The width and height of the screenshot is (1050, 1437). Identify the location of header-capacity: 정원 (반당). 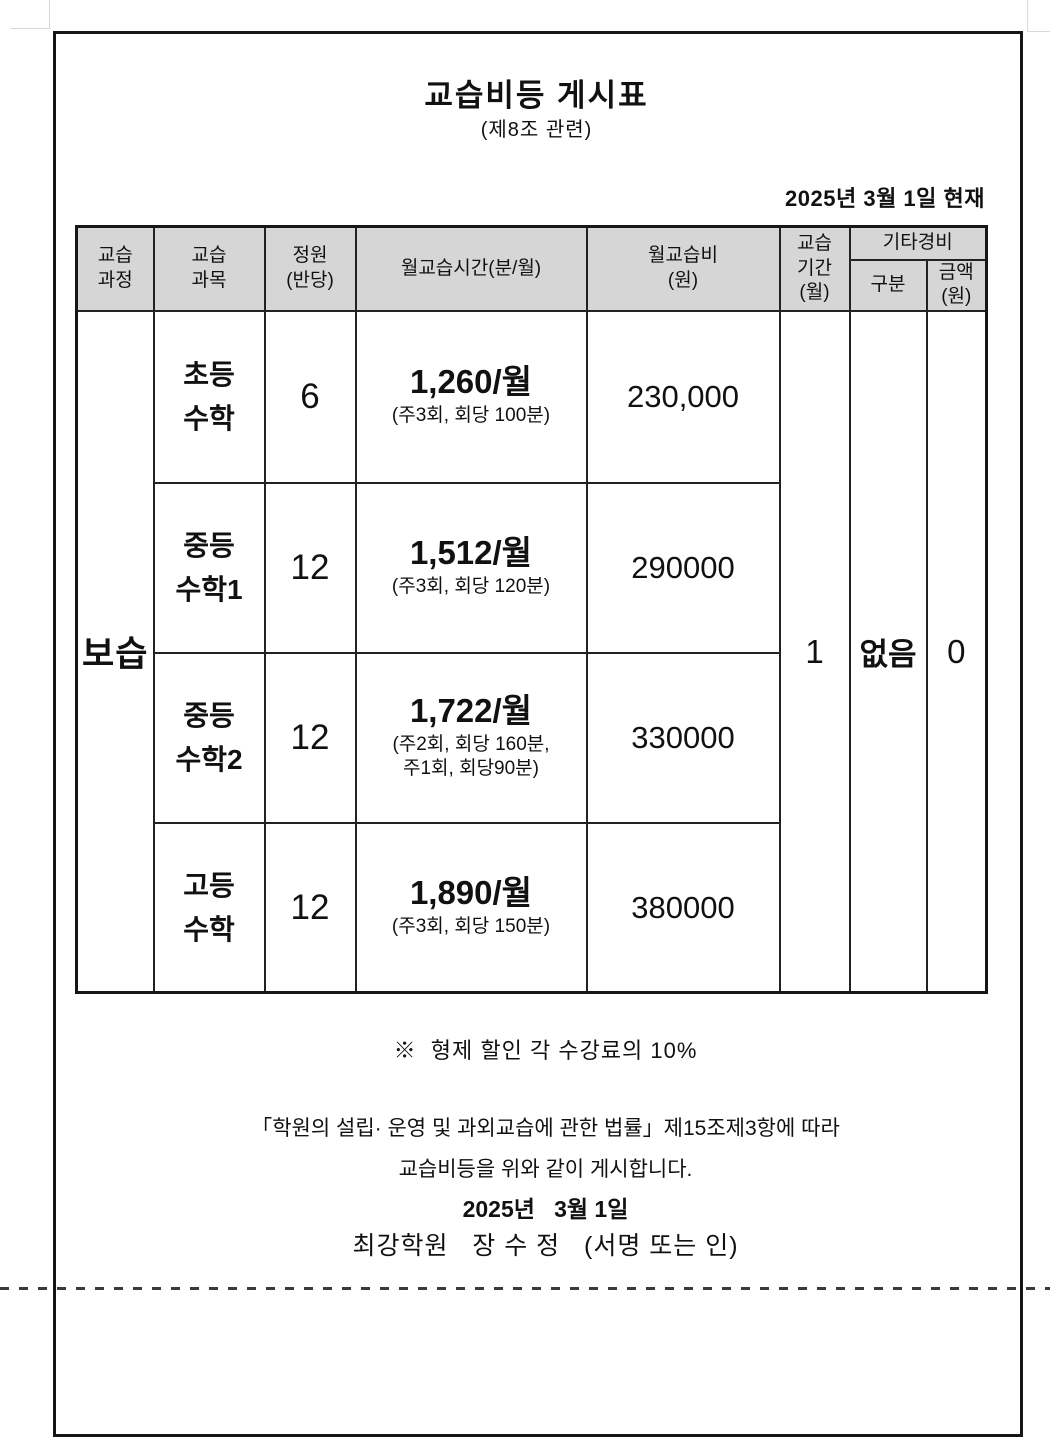
(310, 268).